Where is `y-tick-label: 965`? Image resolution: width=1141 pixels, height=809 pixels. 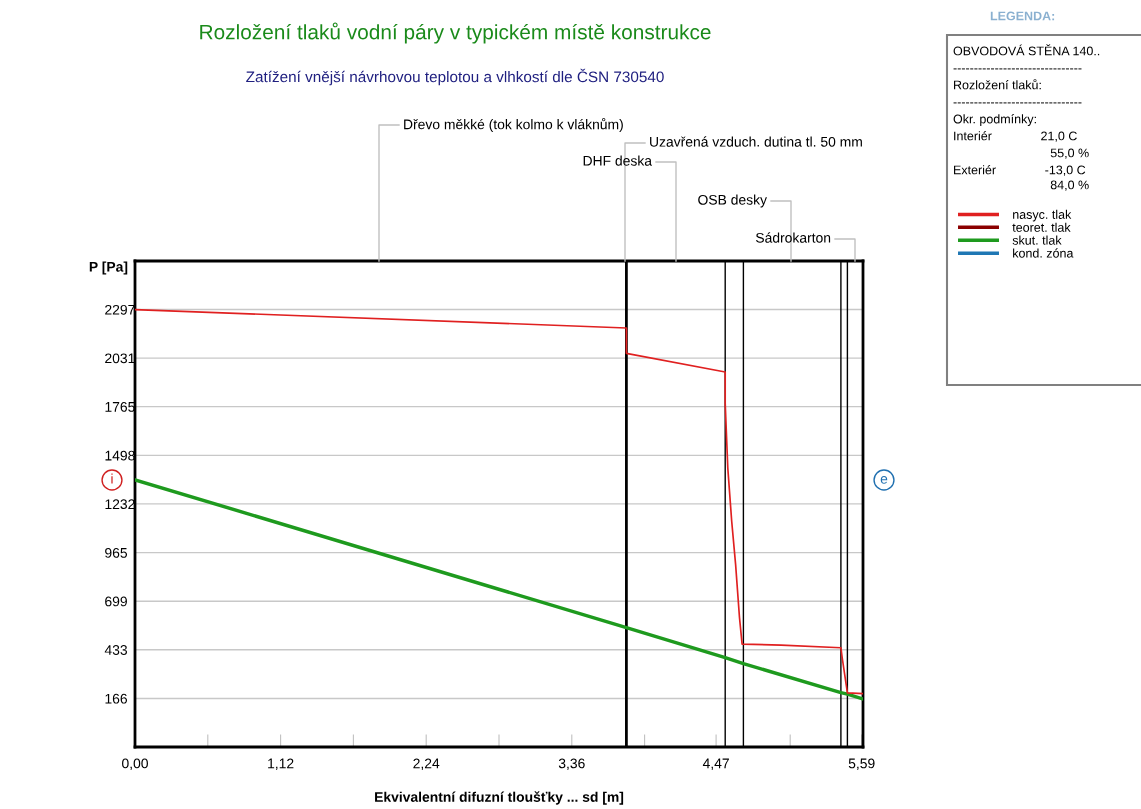 y-tick-label: 965 is located at coordinates (116, 552).